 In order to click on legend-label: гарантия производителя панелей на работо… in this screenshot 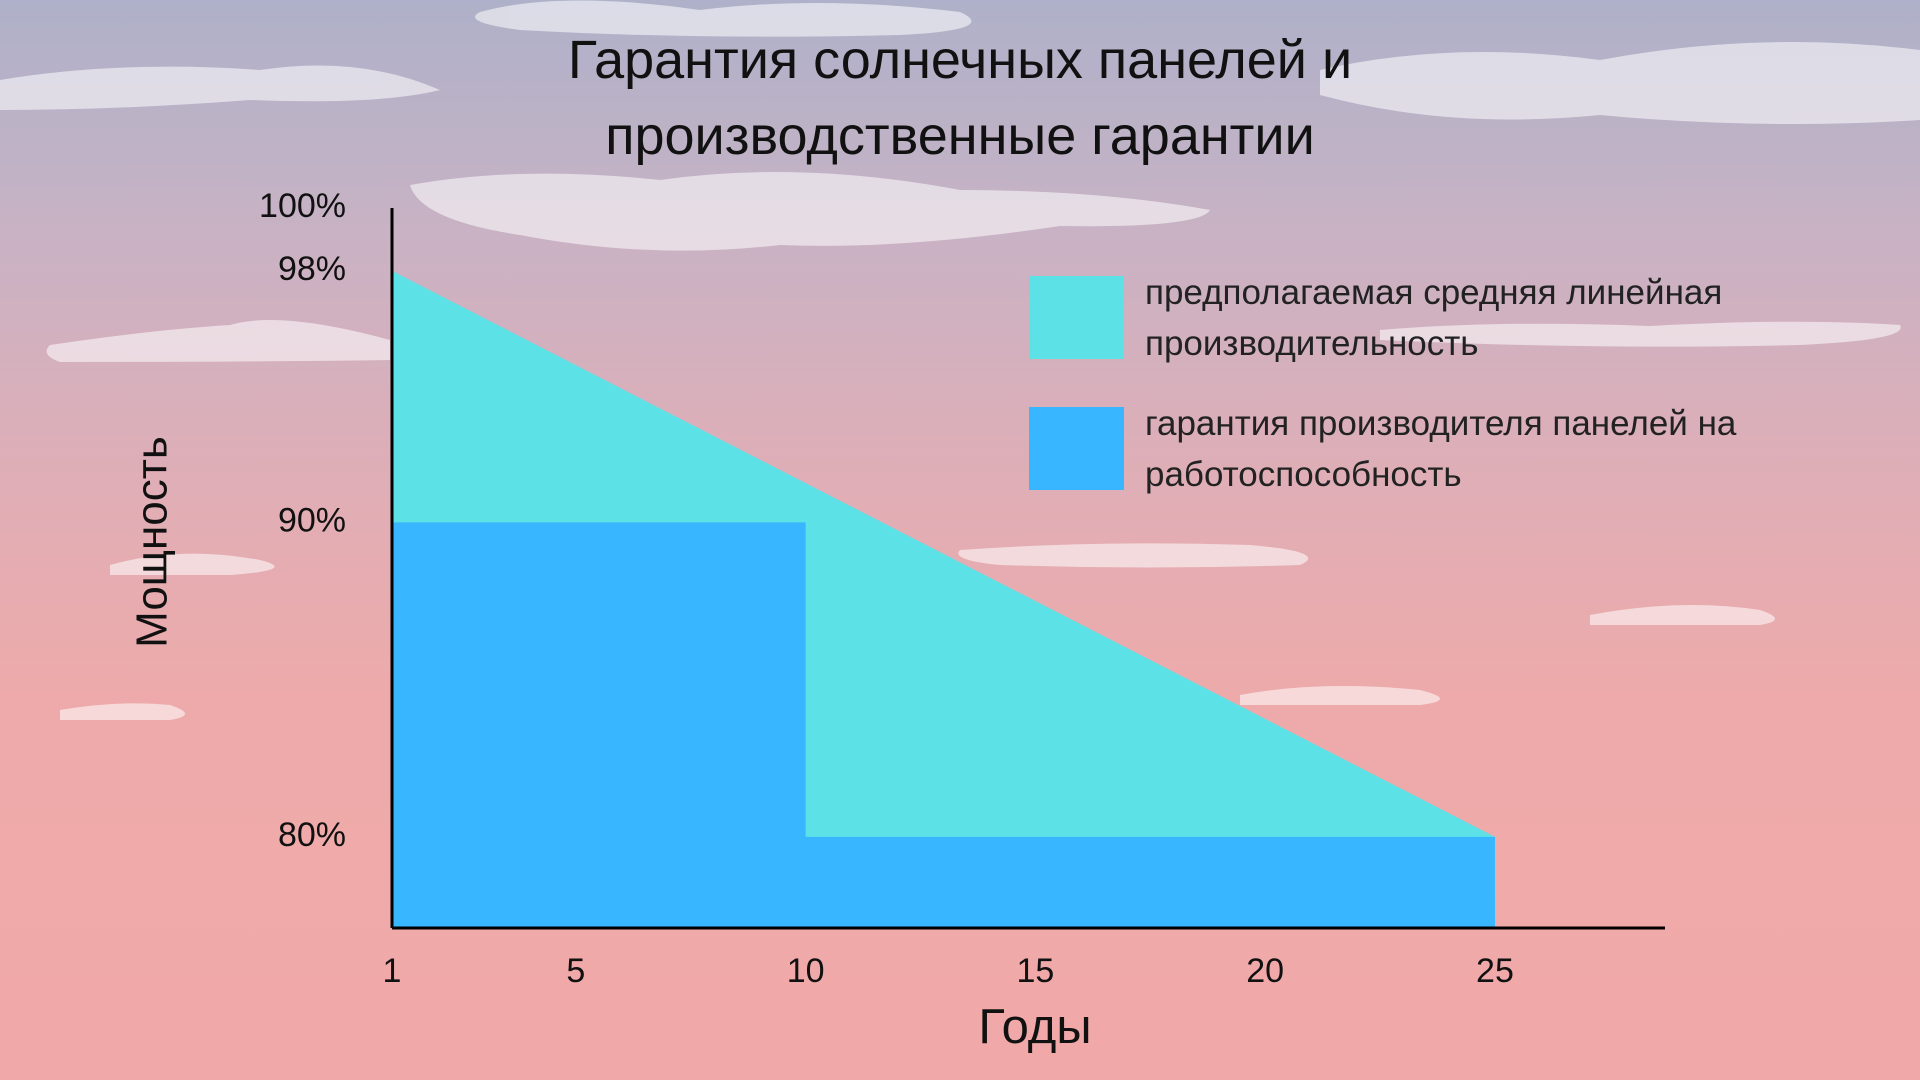, I will do `click(1441, 449)`.